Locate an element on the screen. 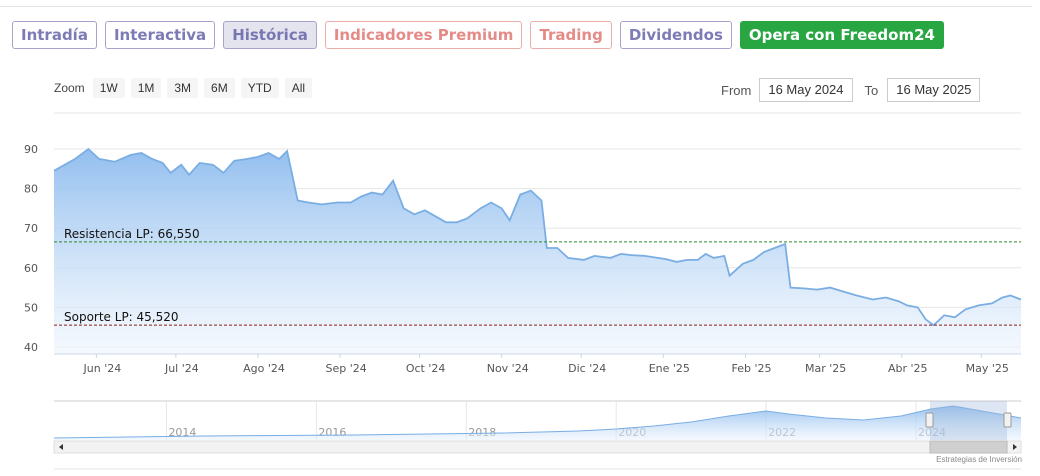 The width and height of the screenshot is (1040, 476). y-tick-label: 50 is located at coordinates (31, 307).